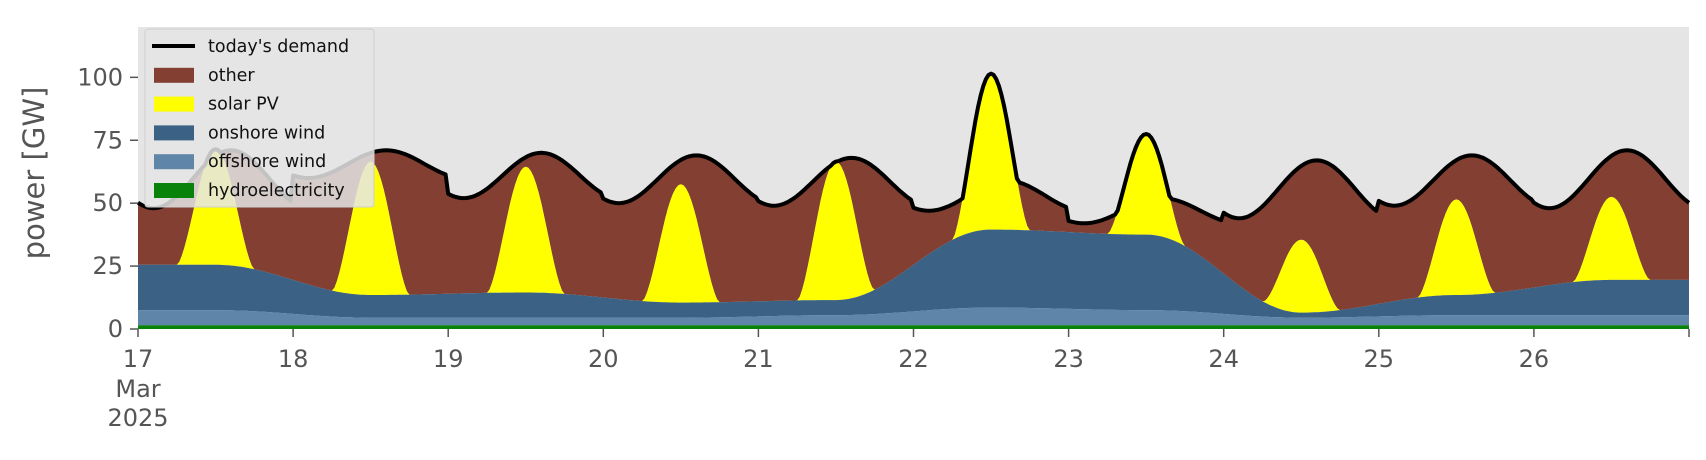 The height and width of the screenshot is (460, 1706). Describe the element at coordinates (758, 359) in the screenshot. I see `x-tick-label: 21` at that location.